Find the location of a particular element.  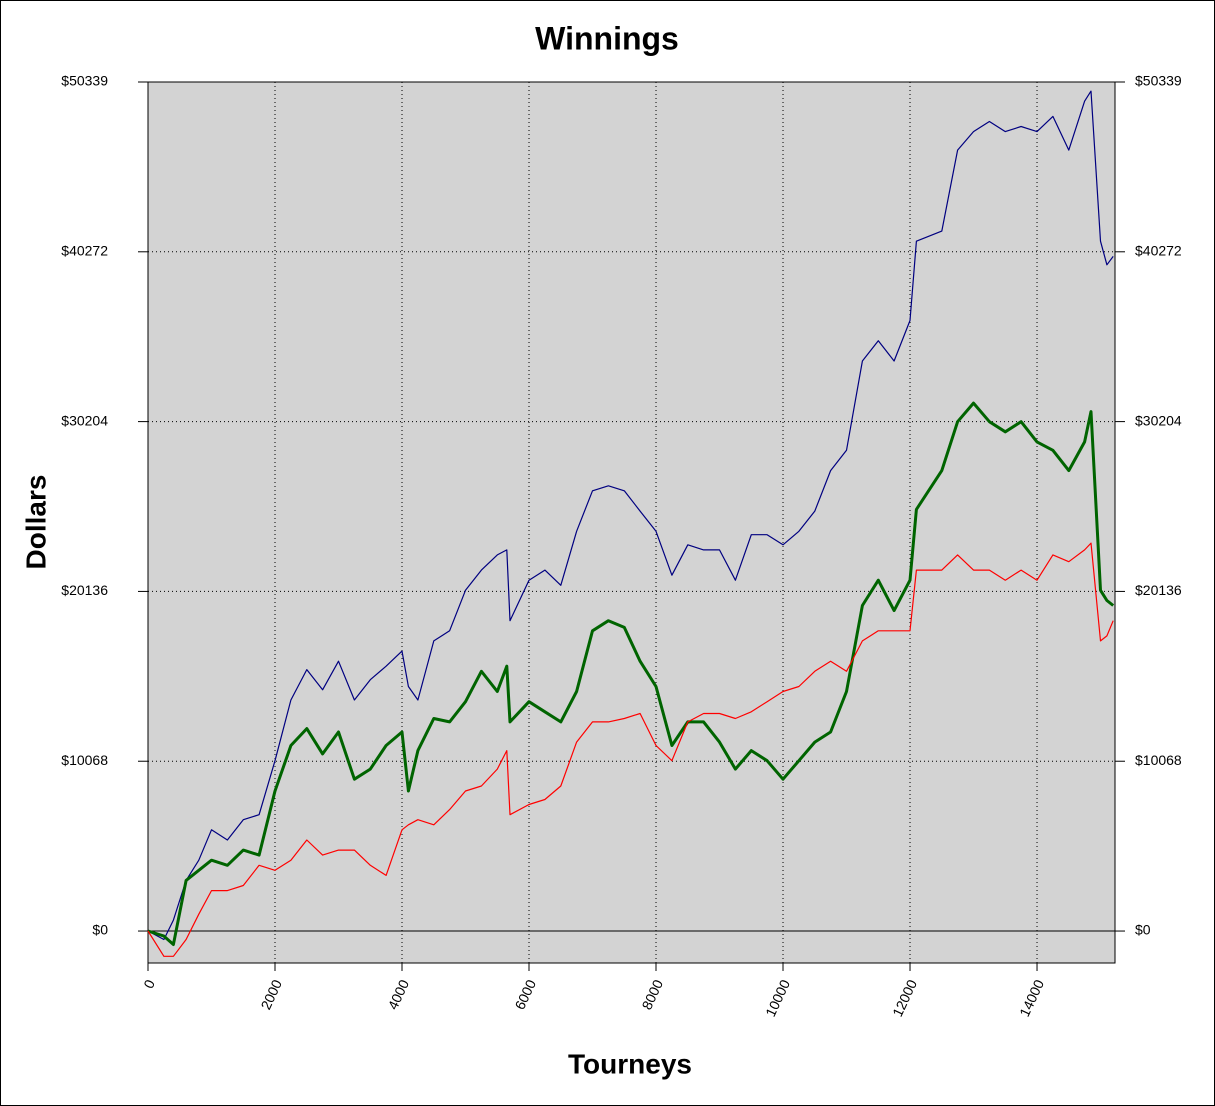

y-tick-label: $10068 is located at coordinates (84, 760).